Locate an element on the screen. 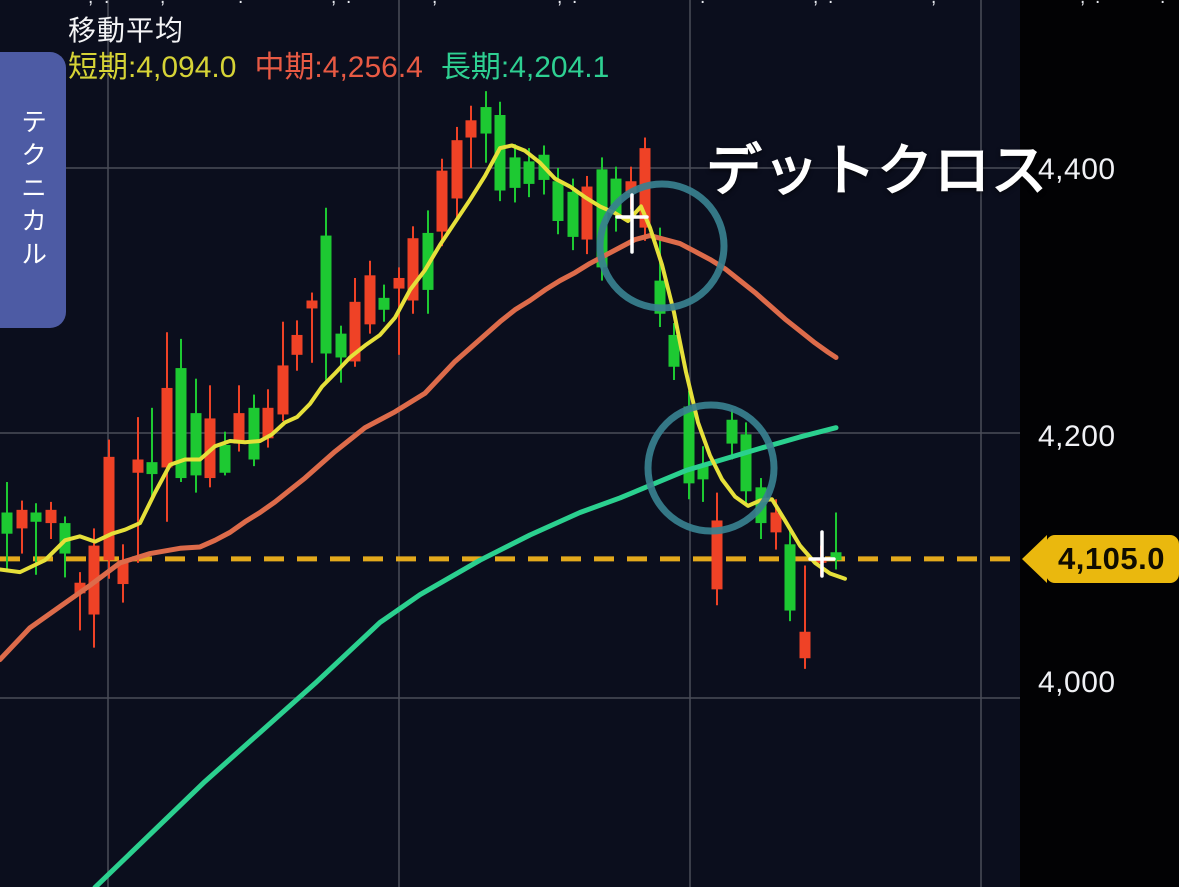 The height and width of the screenshot is (887, 1179). price-tag-arrow-icon is located at coordinates (1034, 559).